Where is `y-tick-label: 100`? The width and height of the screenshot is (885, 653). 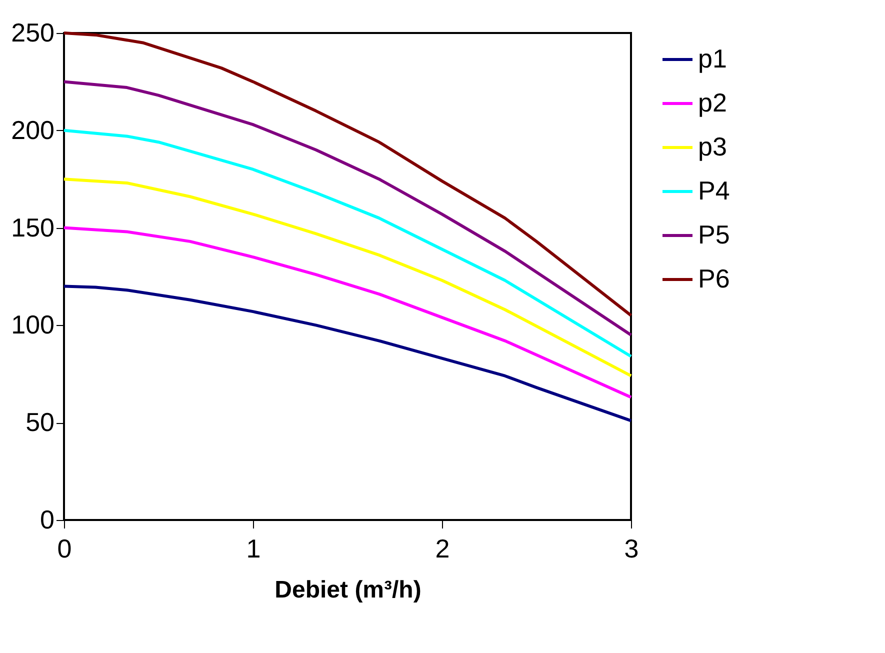
y-tick-label: 100 is located at coordinates (32, 325).